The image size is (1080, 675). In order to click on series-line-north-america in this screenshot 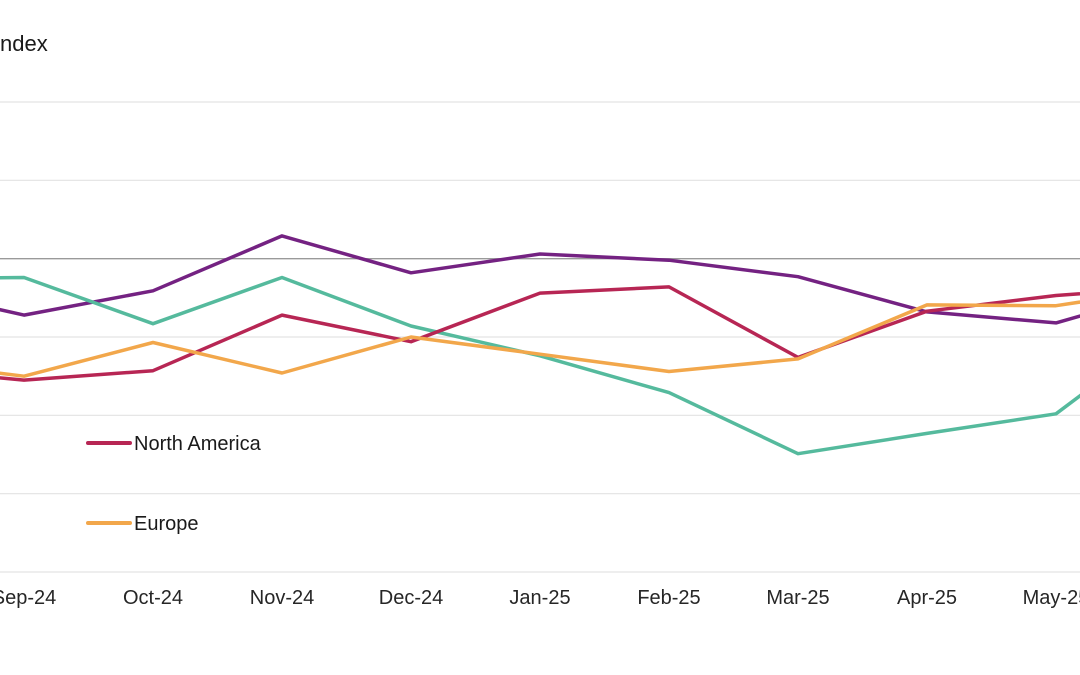, I will do `click(540, 333)`.